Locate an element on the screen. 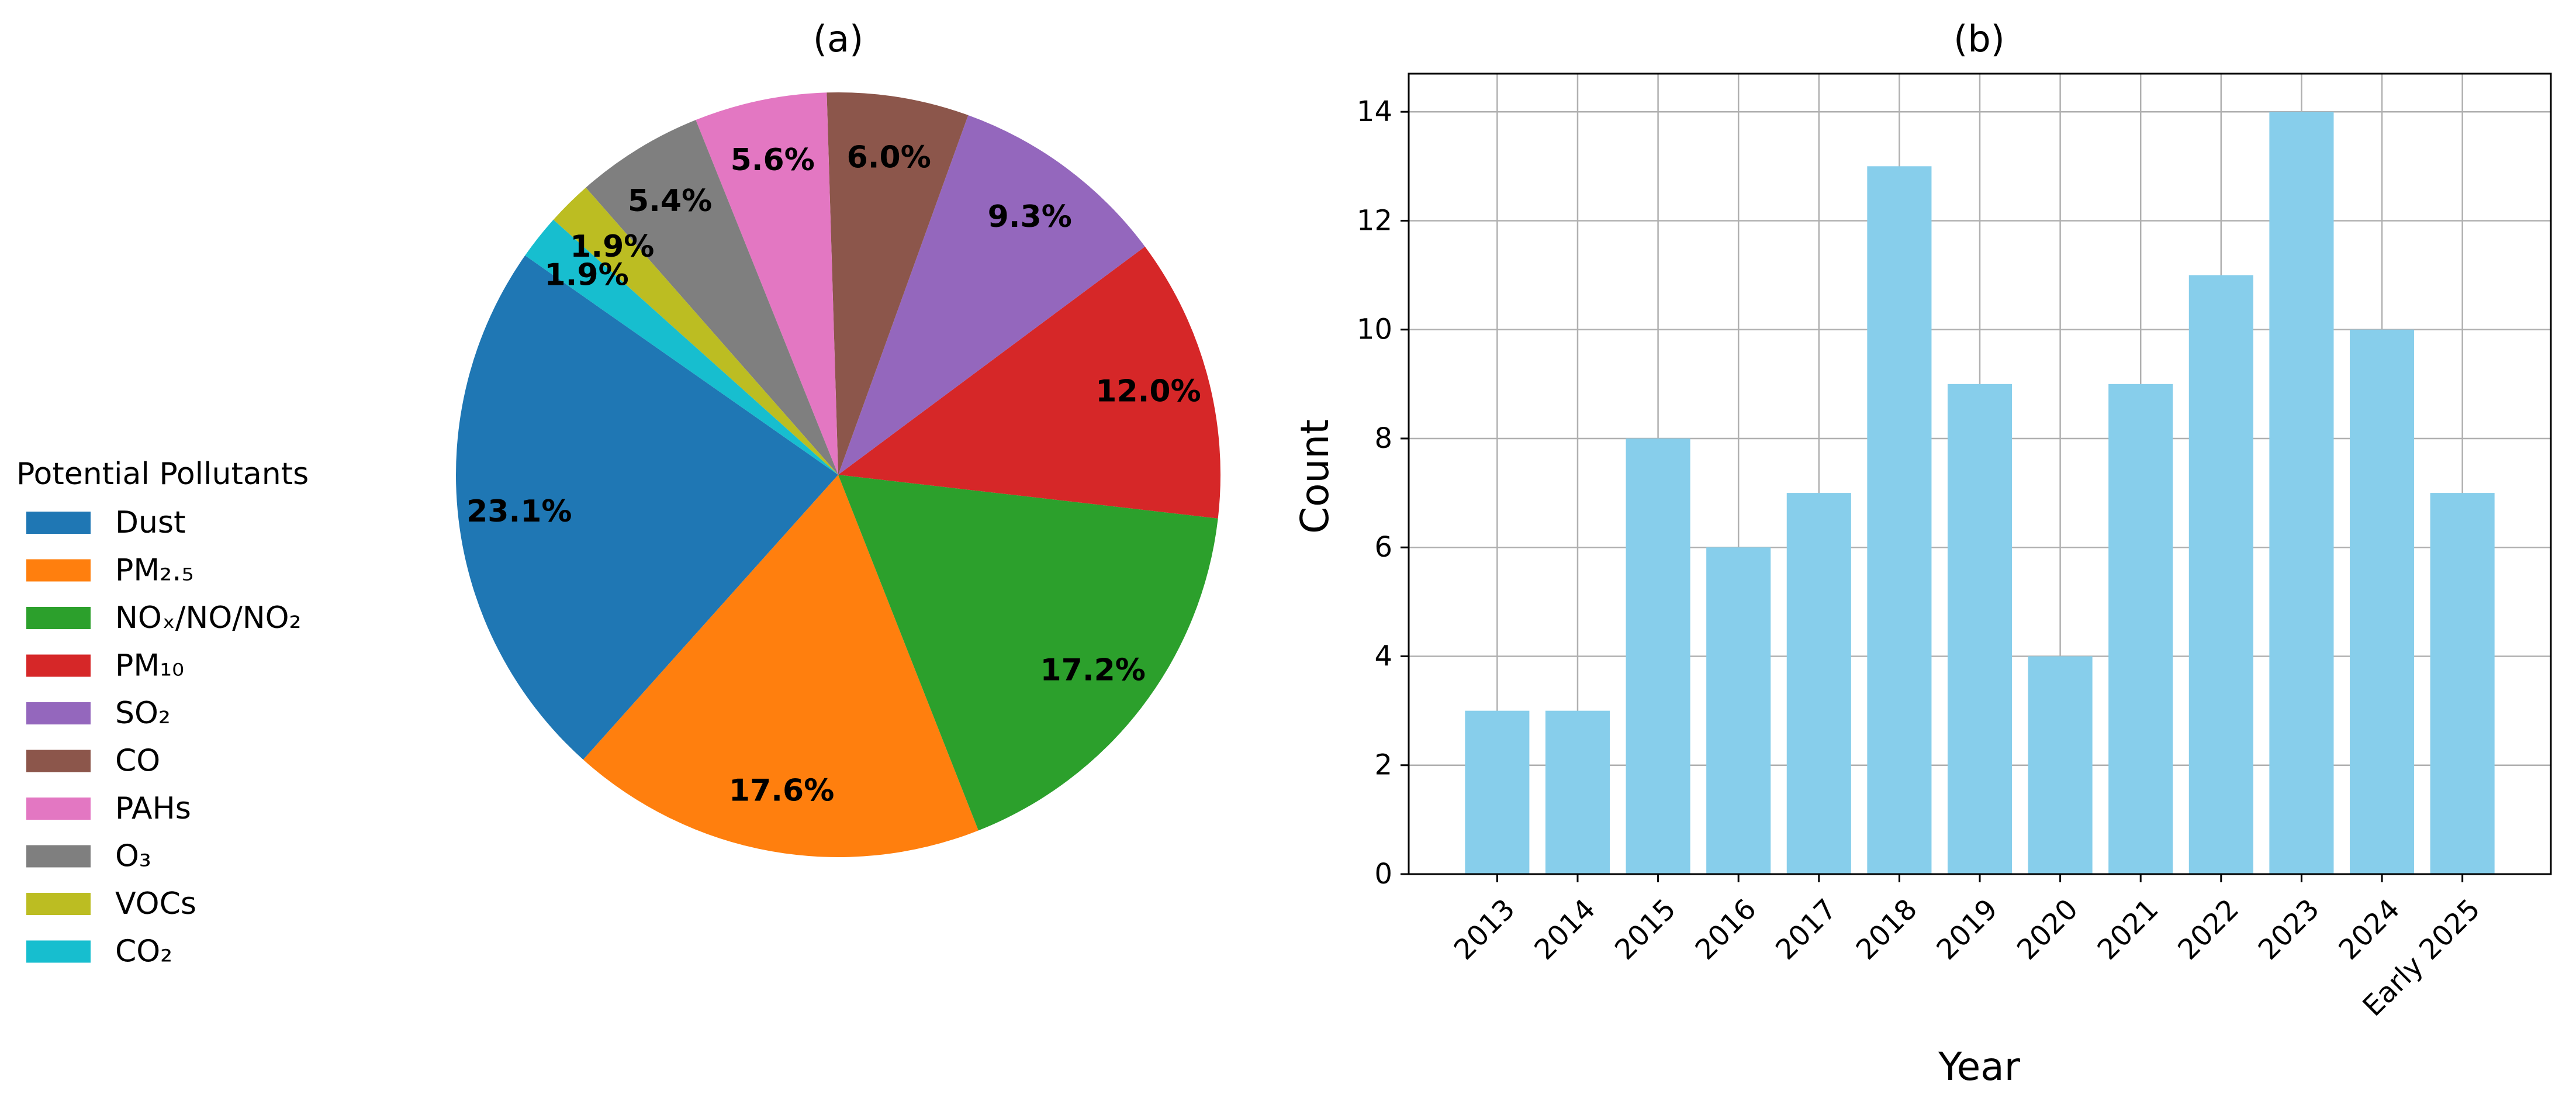  pie-slice-so2 is located at coordinates (991, 295).